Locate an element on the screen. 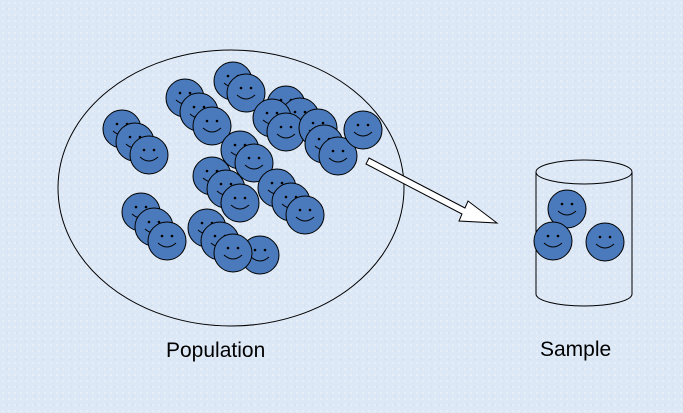  arrow-right-icon is located at coordinates (432, 190).